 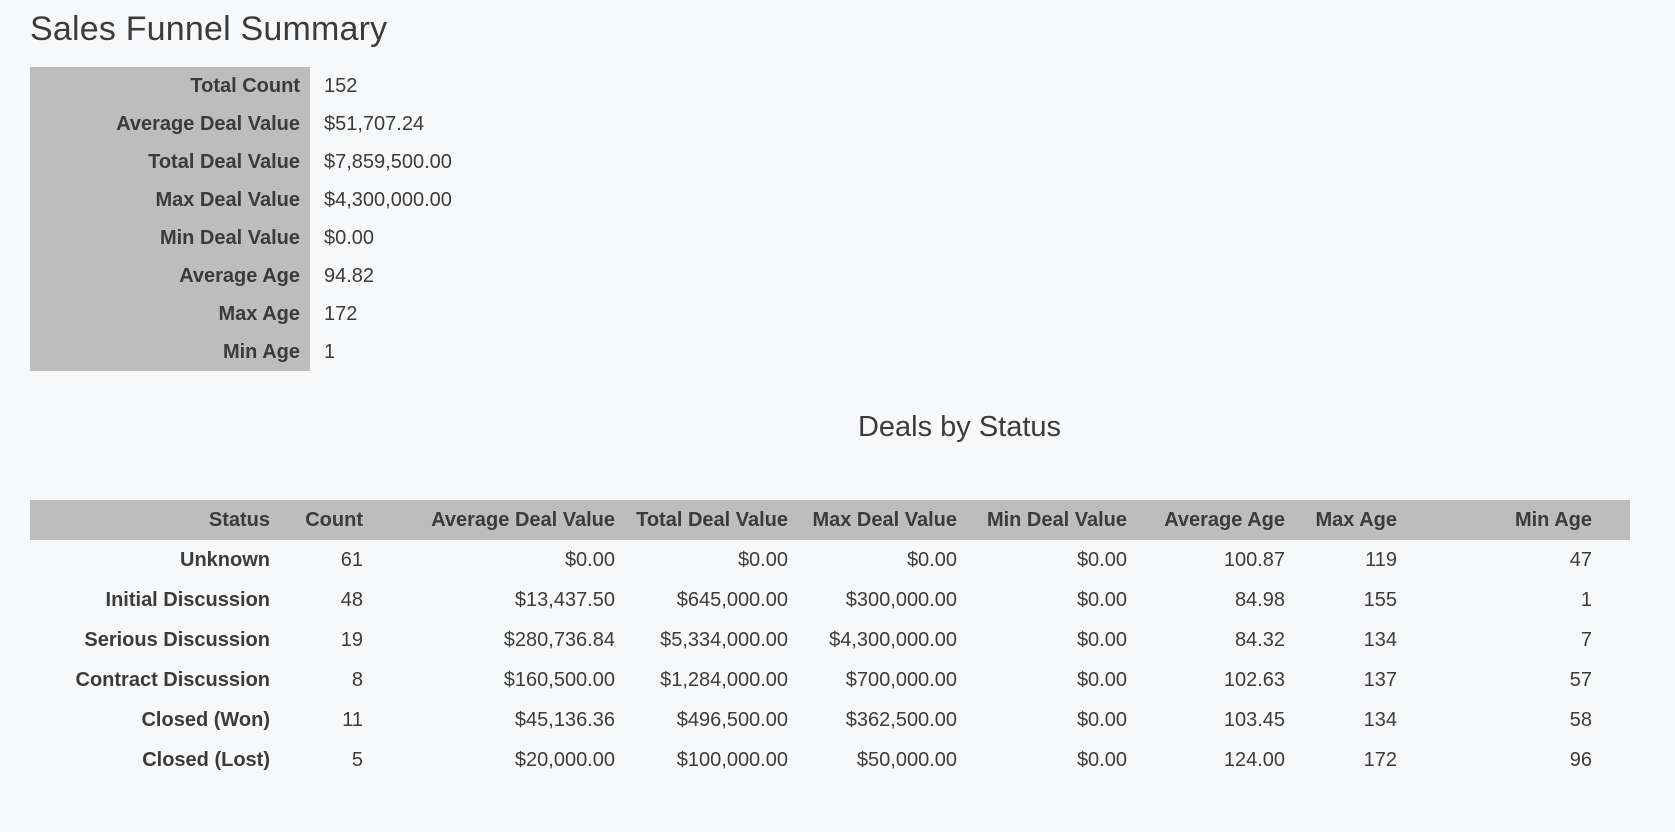 What do you see at coordinates (1518, 520) in the screenshot?
I see `column-header-min-age: Min Age` at bounding box center [1518, 520].